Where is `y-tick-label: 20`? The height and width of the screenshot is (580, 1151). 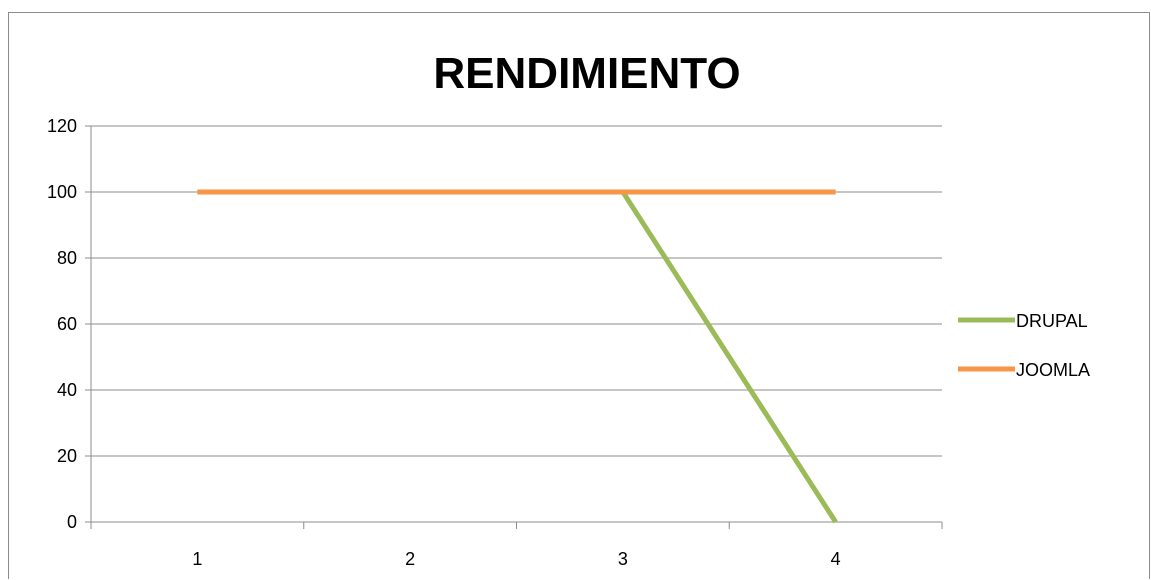
y-tick-label: 20 is located at coordinates (67, 456).